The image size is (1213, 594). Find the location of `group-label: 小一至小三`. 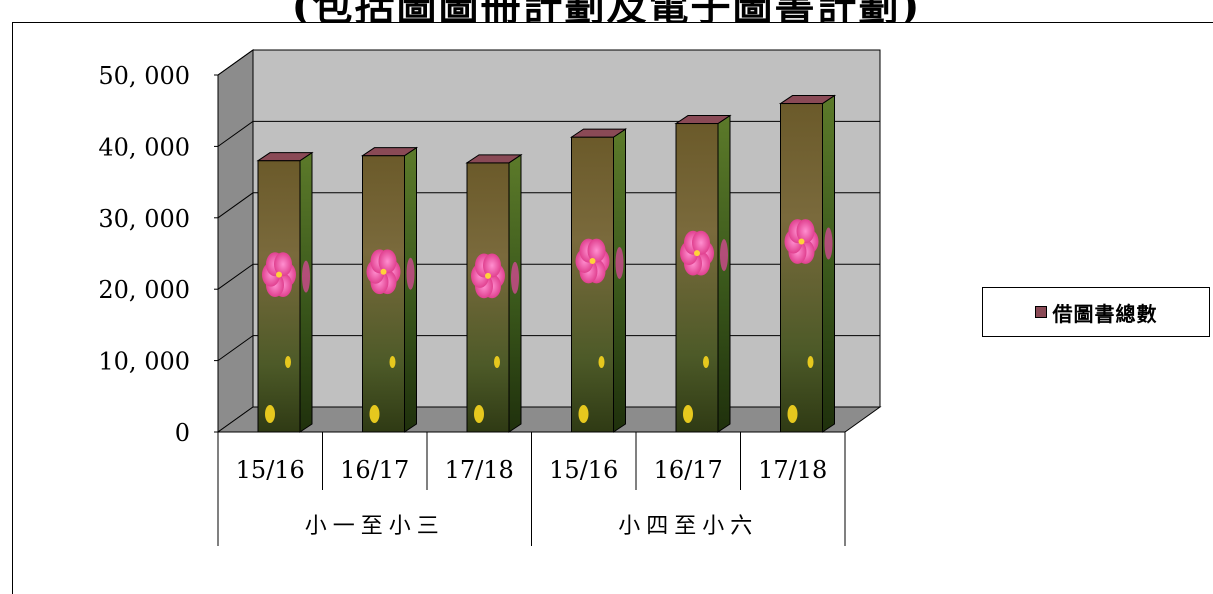

group-label: 小一至小三 is located at coordinates (375, 526).